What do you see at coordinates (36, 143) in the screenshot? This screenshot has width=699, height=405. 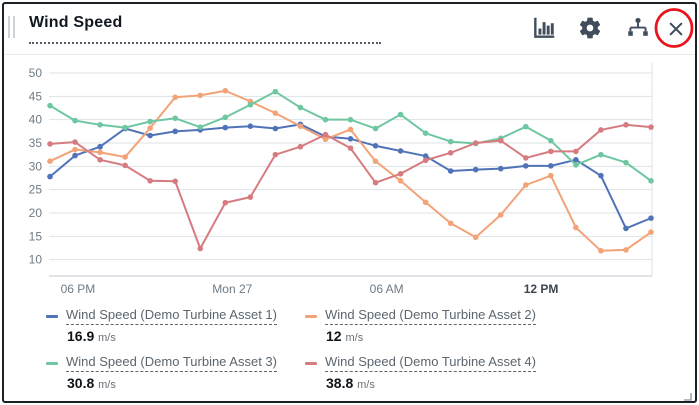 I see `svg-text: 35` at bounding box center [36, 143].